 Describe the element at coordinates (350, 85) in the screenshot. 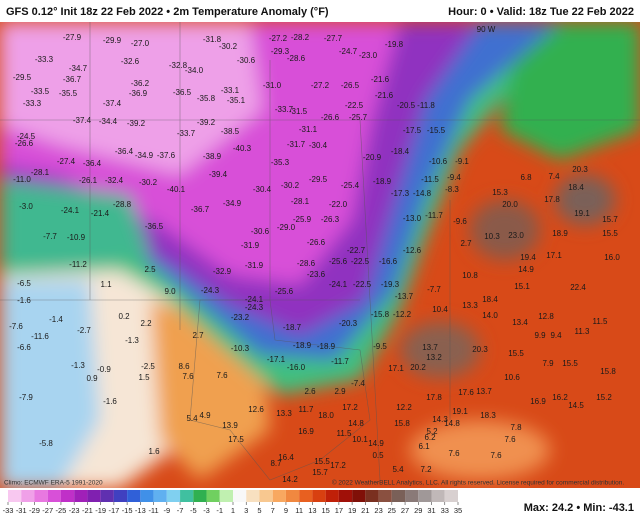

I see `anomaly-value: -26.5` at that location.